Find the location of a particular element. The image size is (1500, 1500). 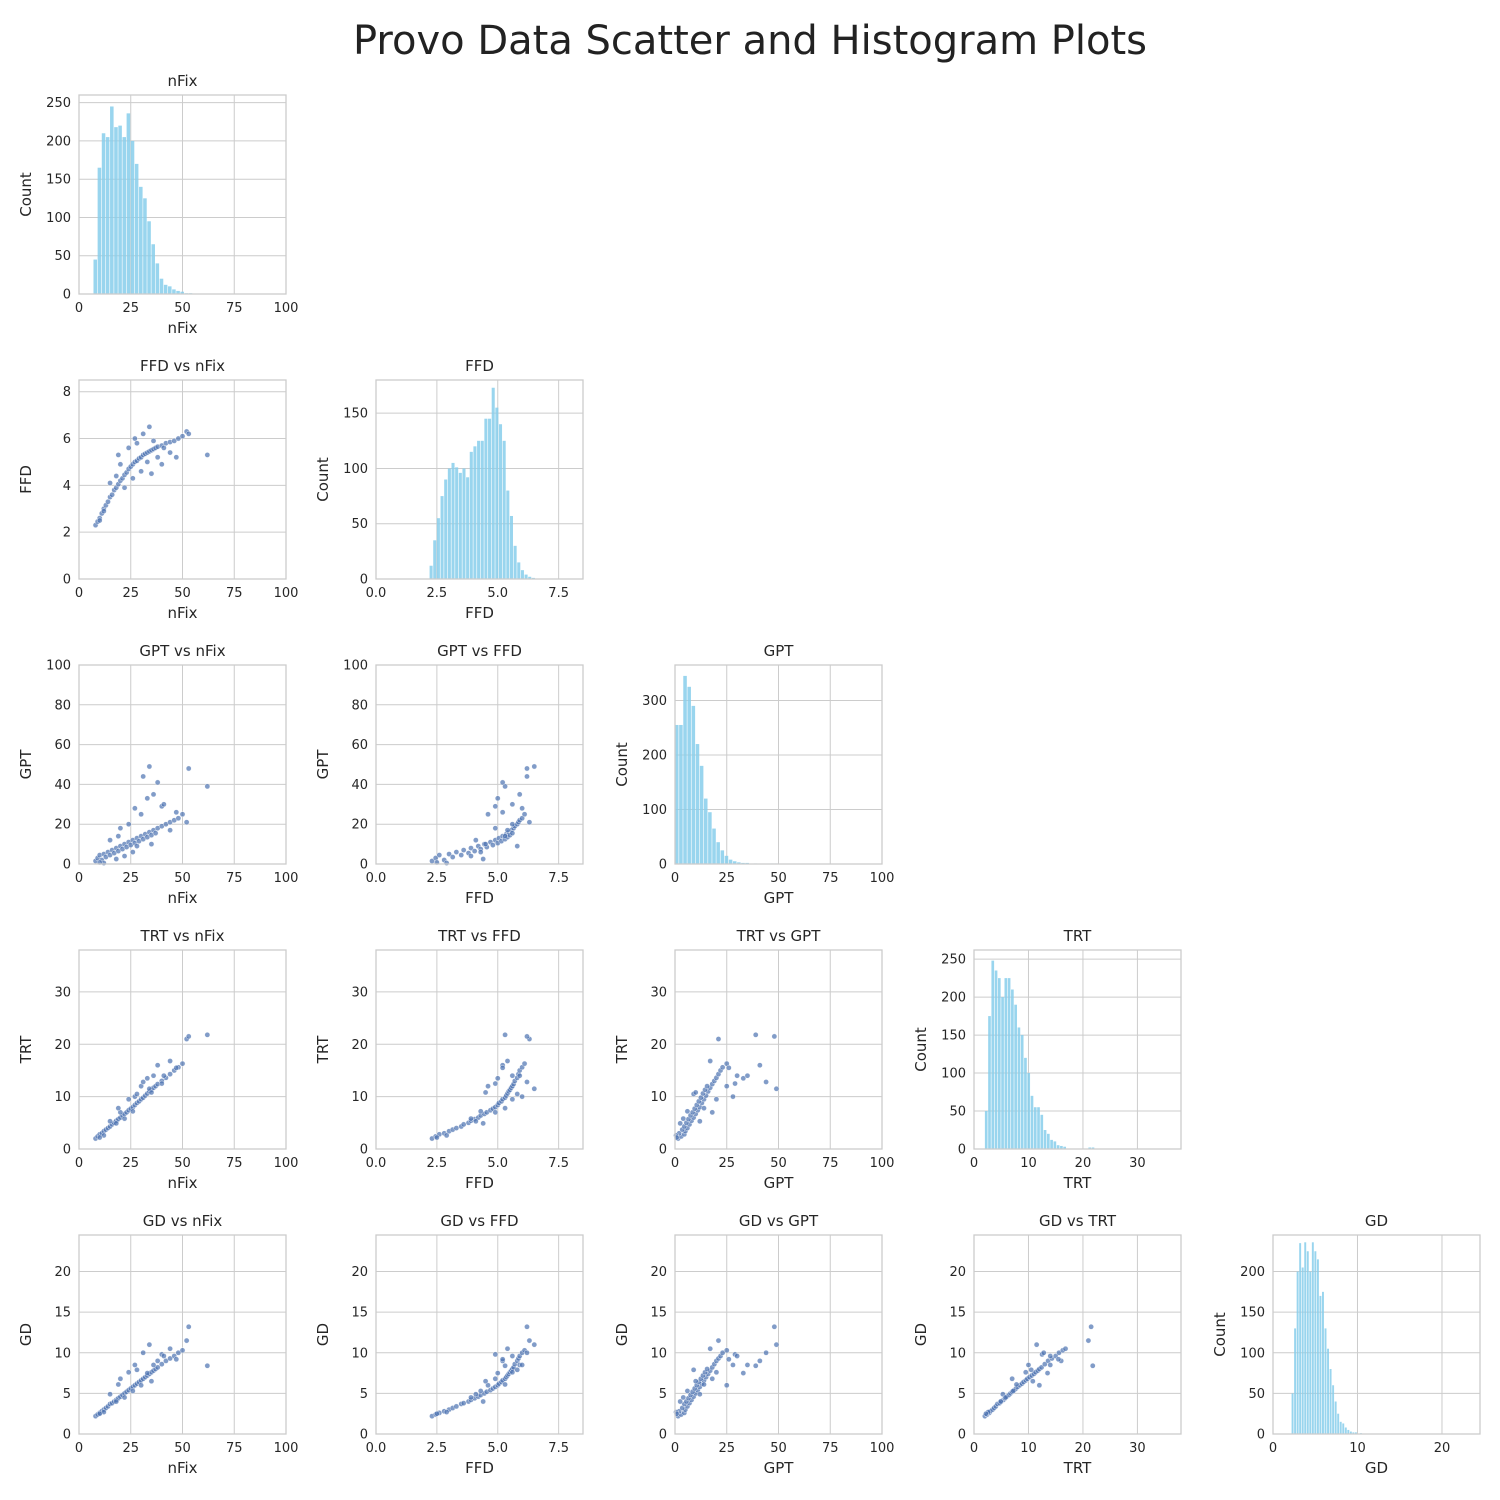

panel-title: GD is located at coordinates (1376, 1221).